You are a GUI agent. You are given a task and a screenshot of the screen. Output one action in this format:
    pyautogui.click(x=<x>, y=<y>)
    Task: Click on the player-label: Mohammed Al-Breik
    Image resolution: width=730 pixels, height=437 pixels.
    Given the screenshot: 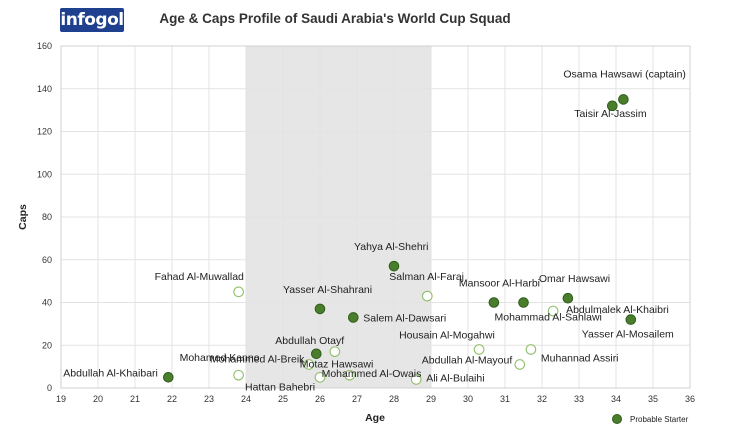 What is the action you would take?
    pyautogui.click(x=257, y=359)
    